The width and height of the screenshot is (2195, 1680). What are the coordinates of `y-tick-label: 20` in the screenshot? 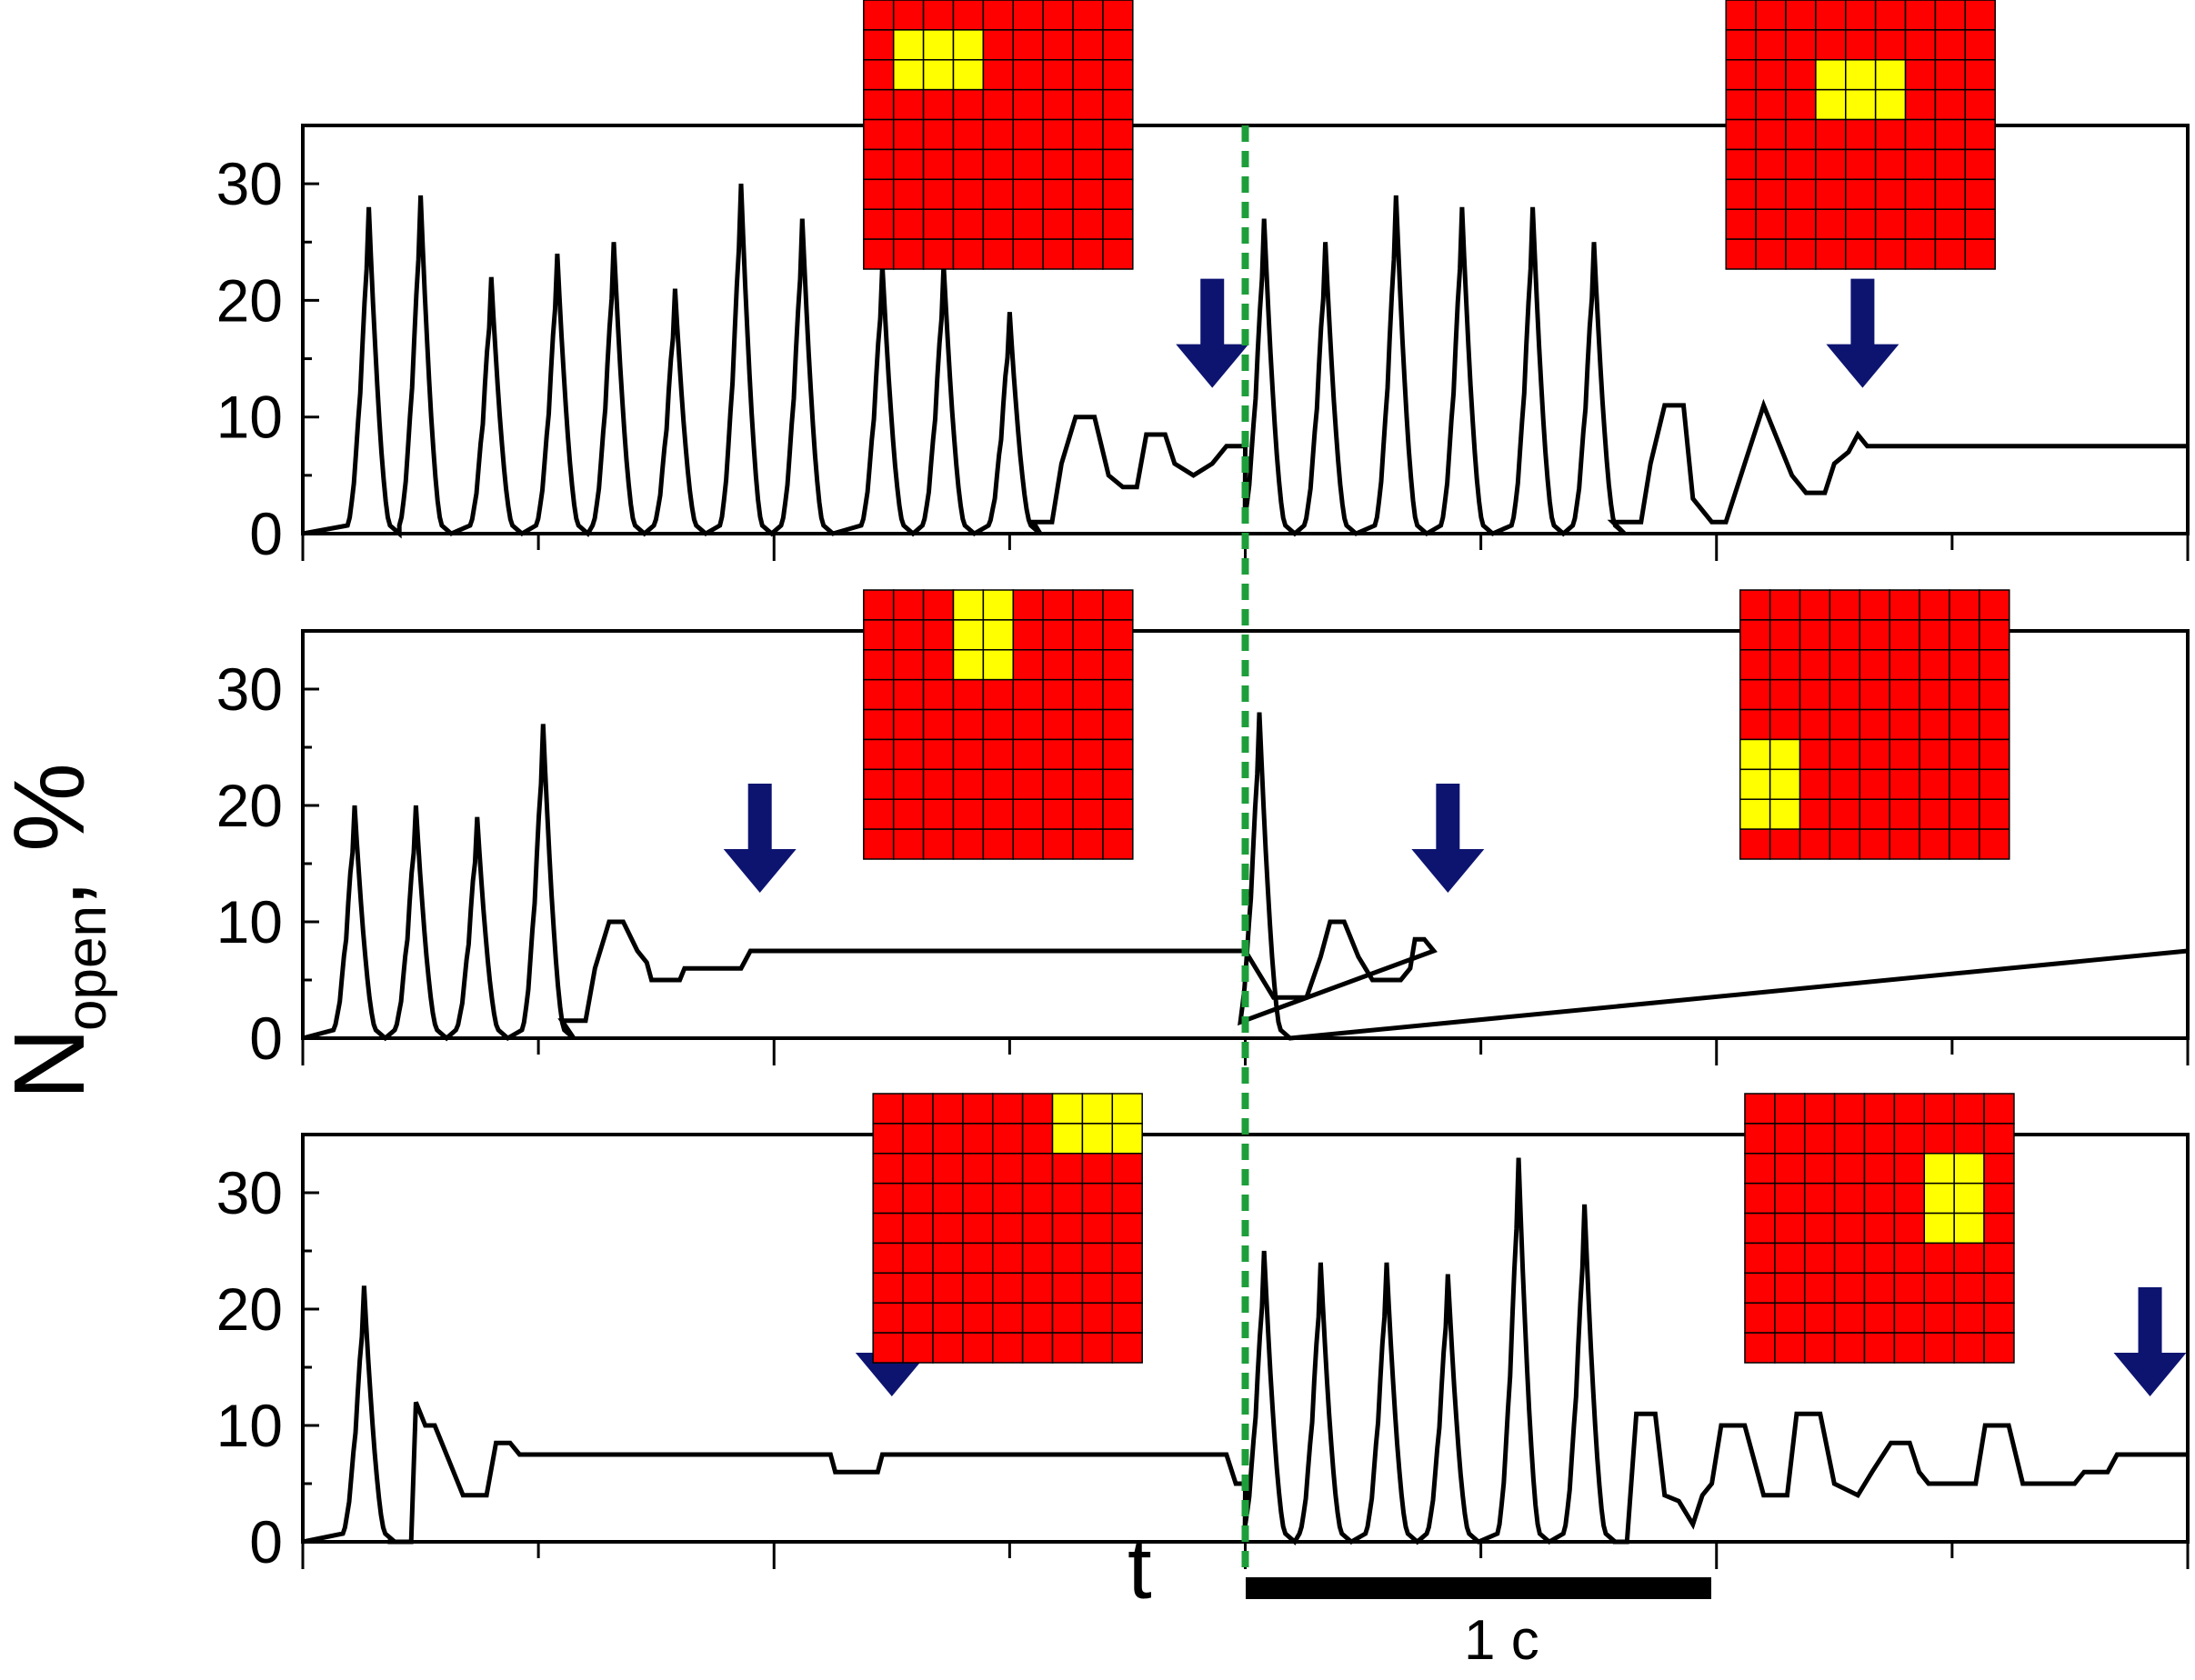 It's located at (249, 1309).